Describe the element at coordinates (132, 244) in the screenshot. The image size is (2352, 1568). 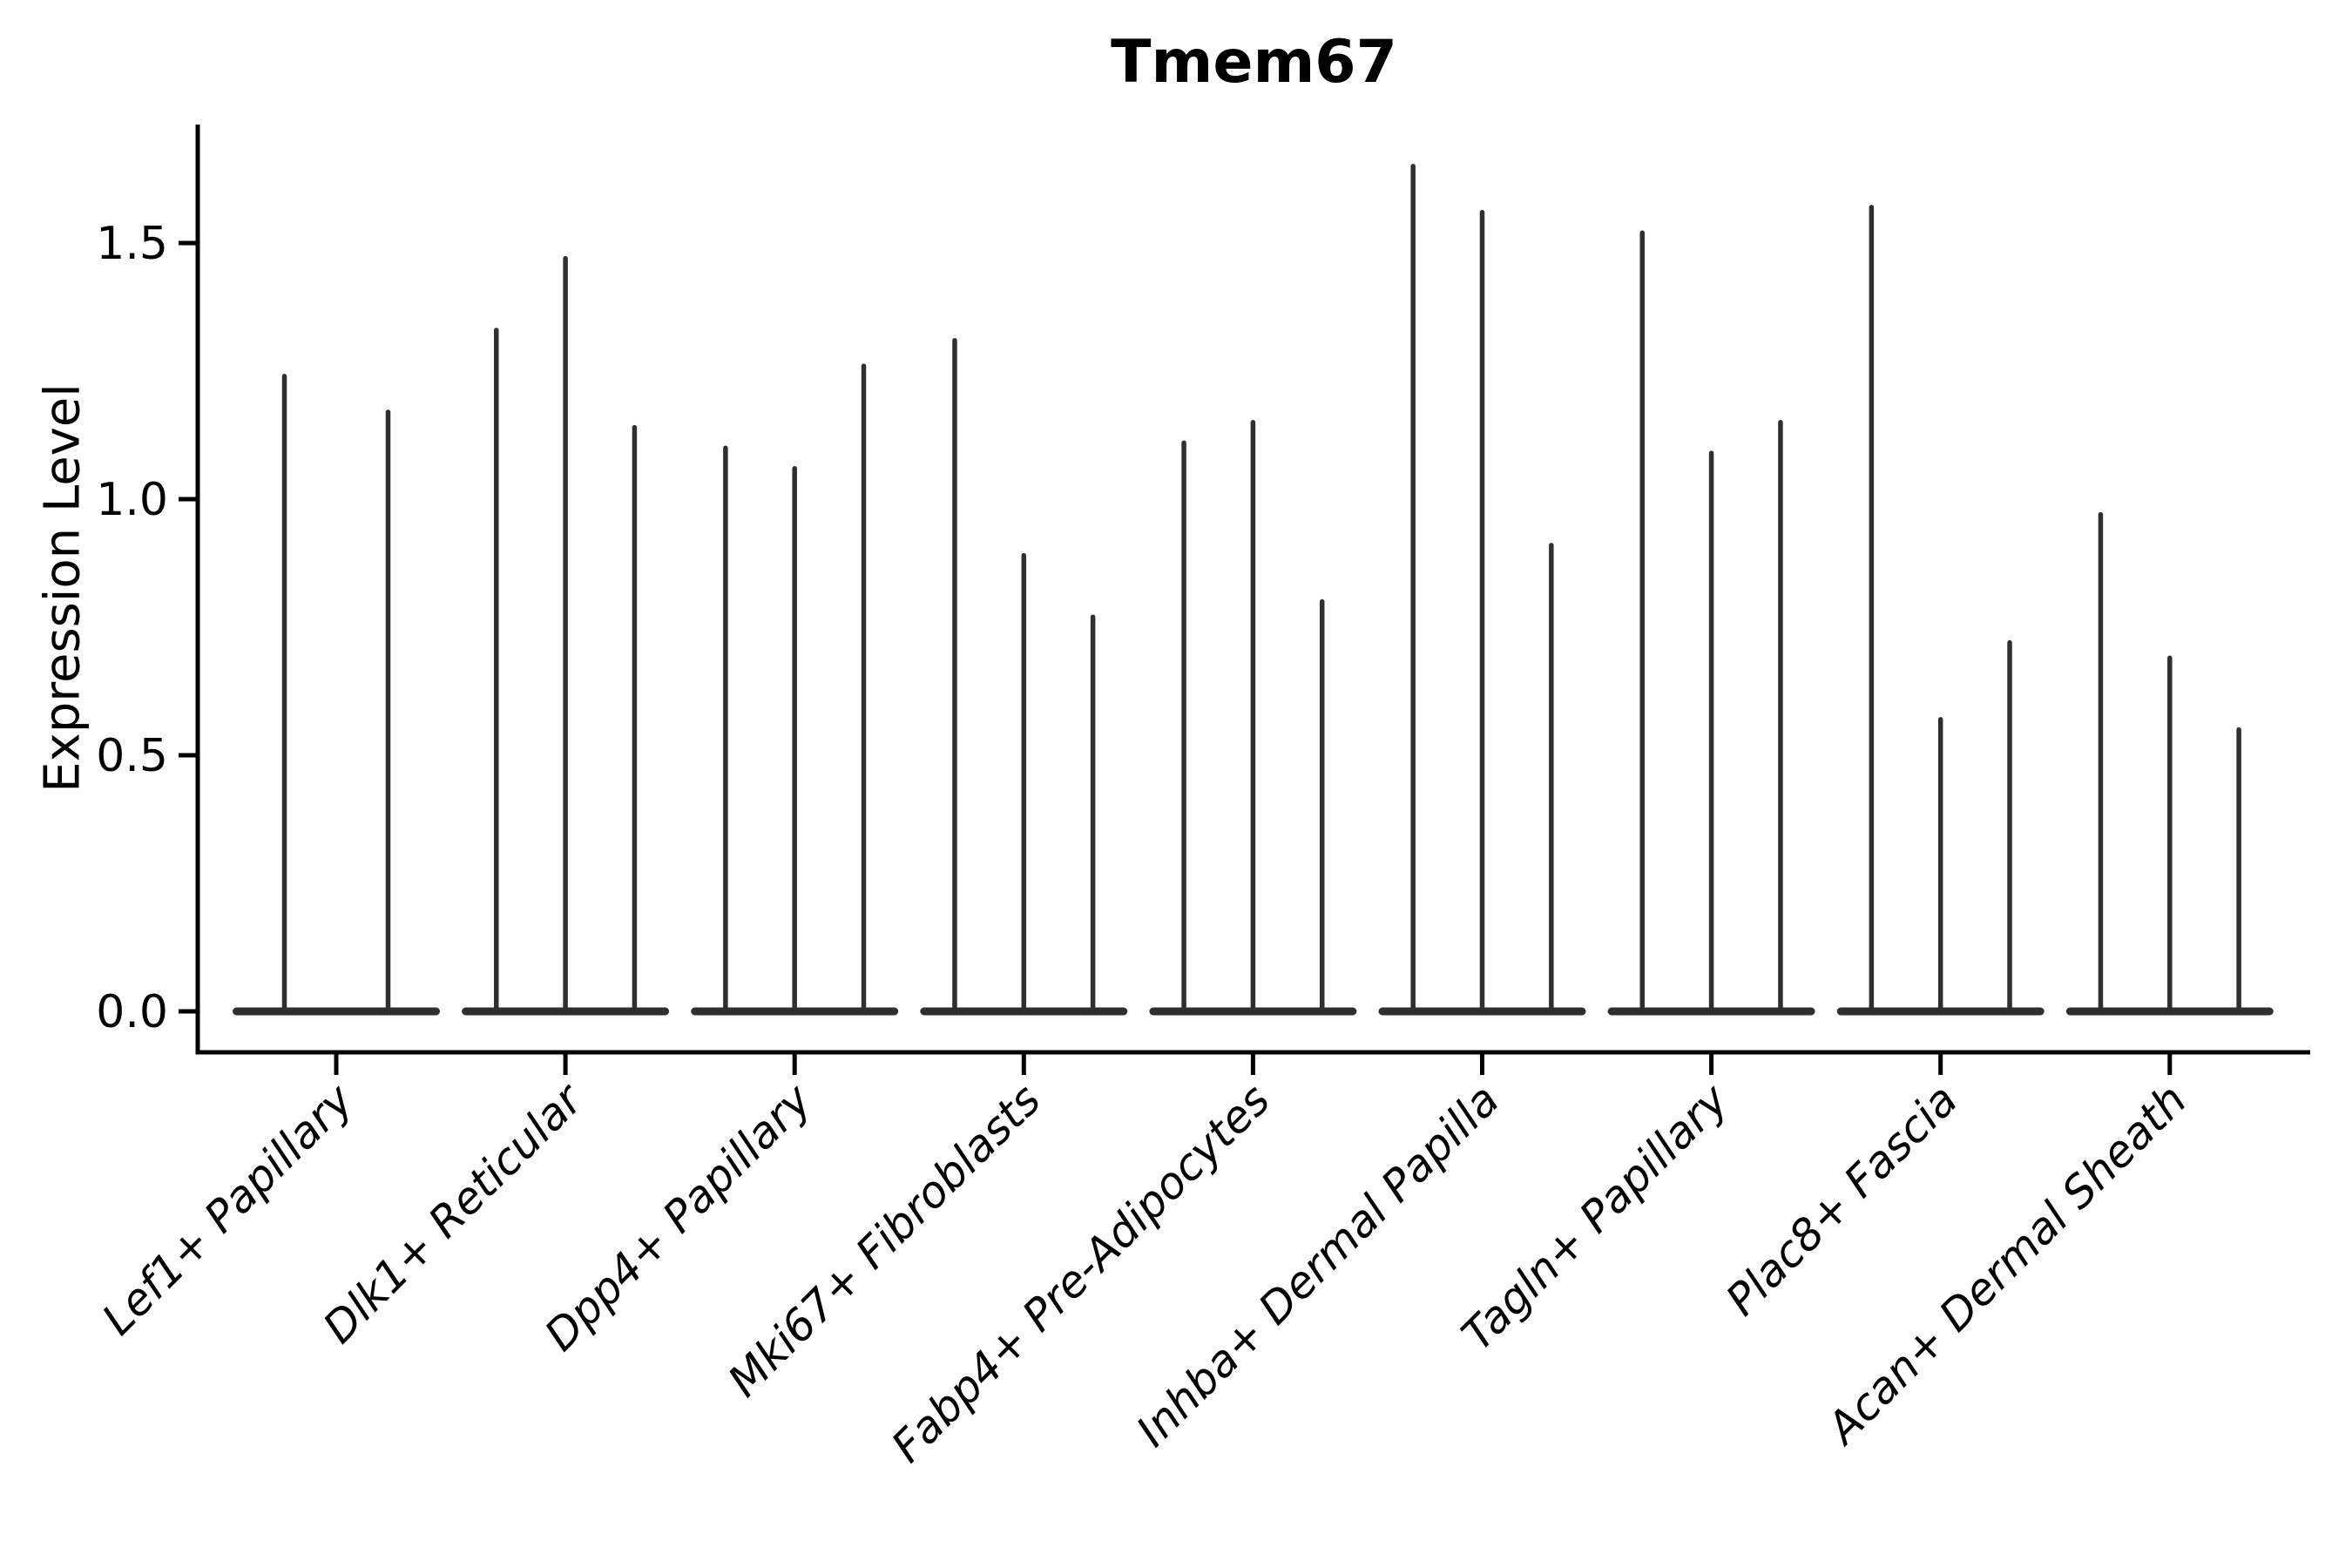
I see `y-tick-label: 1.5` at that location.